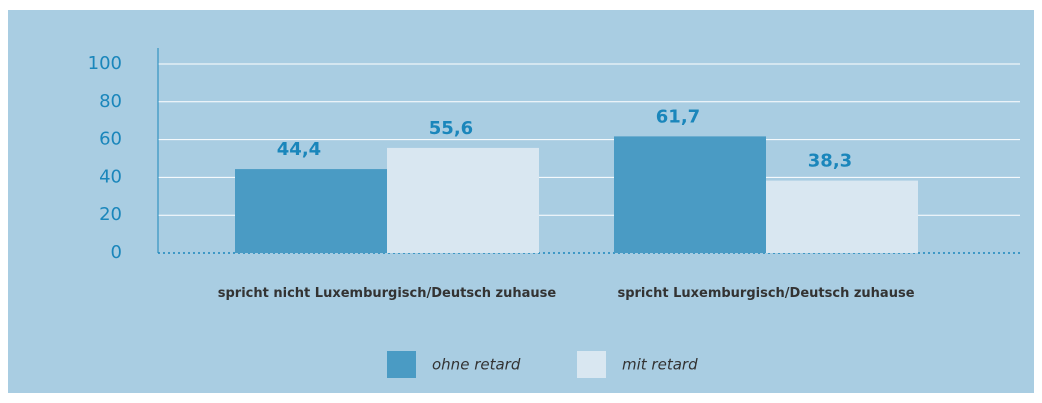 Image resolution: width=1042 pixels, height=403 pixels. I want to click on y-tick-label: 40, so click(110, 176).